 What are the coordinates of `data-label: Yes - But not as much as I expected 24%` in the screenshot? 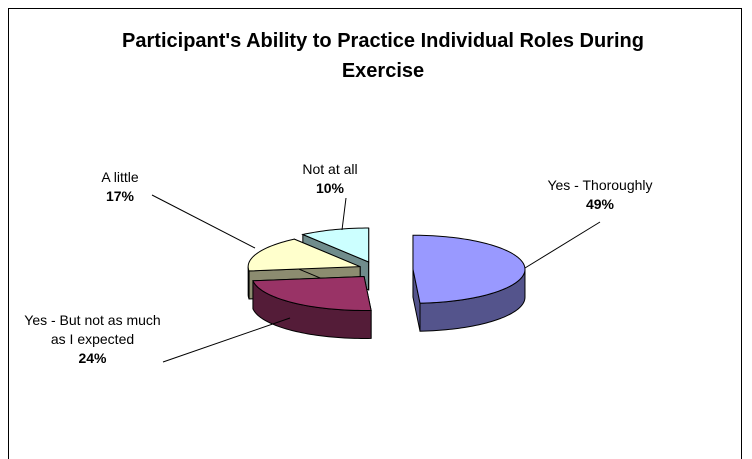 It's located at (92, 339).